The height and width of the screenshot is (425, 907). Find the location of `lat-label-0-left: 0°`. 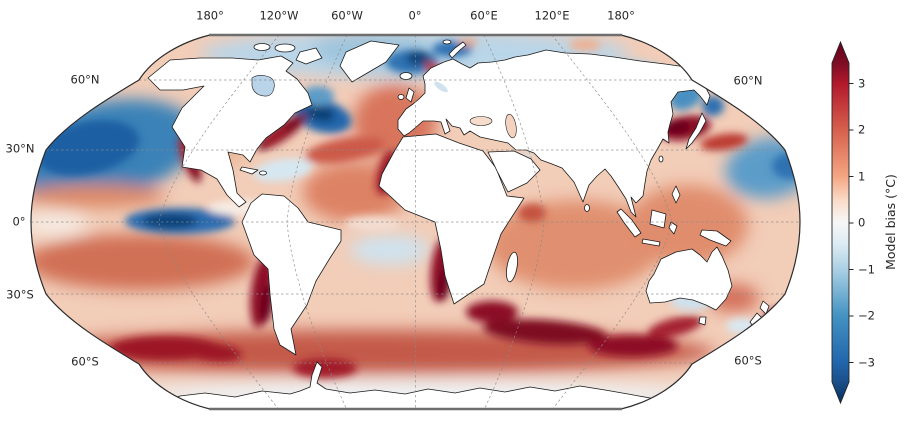

lat-label-0-left: 0° is located at coordinates (19, 221).